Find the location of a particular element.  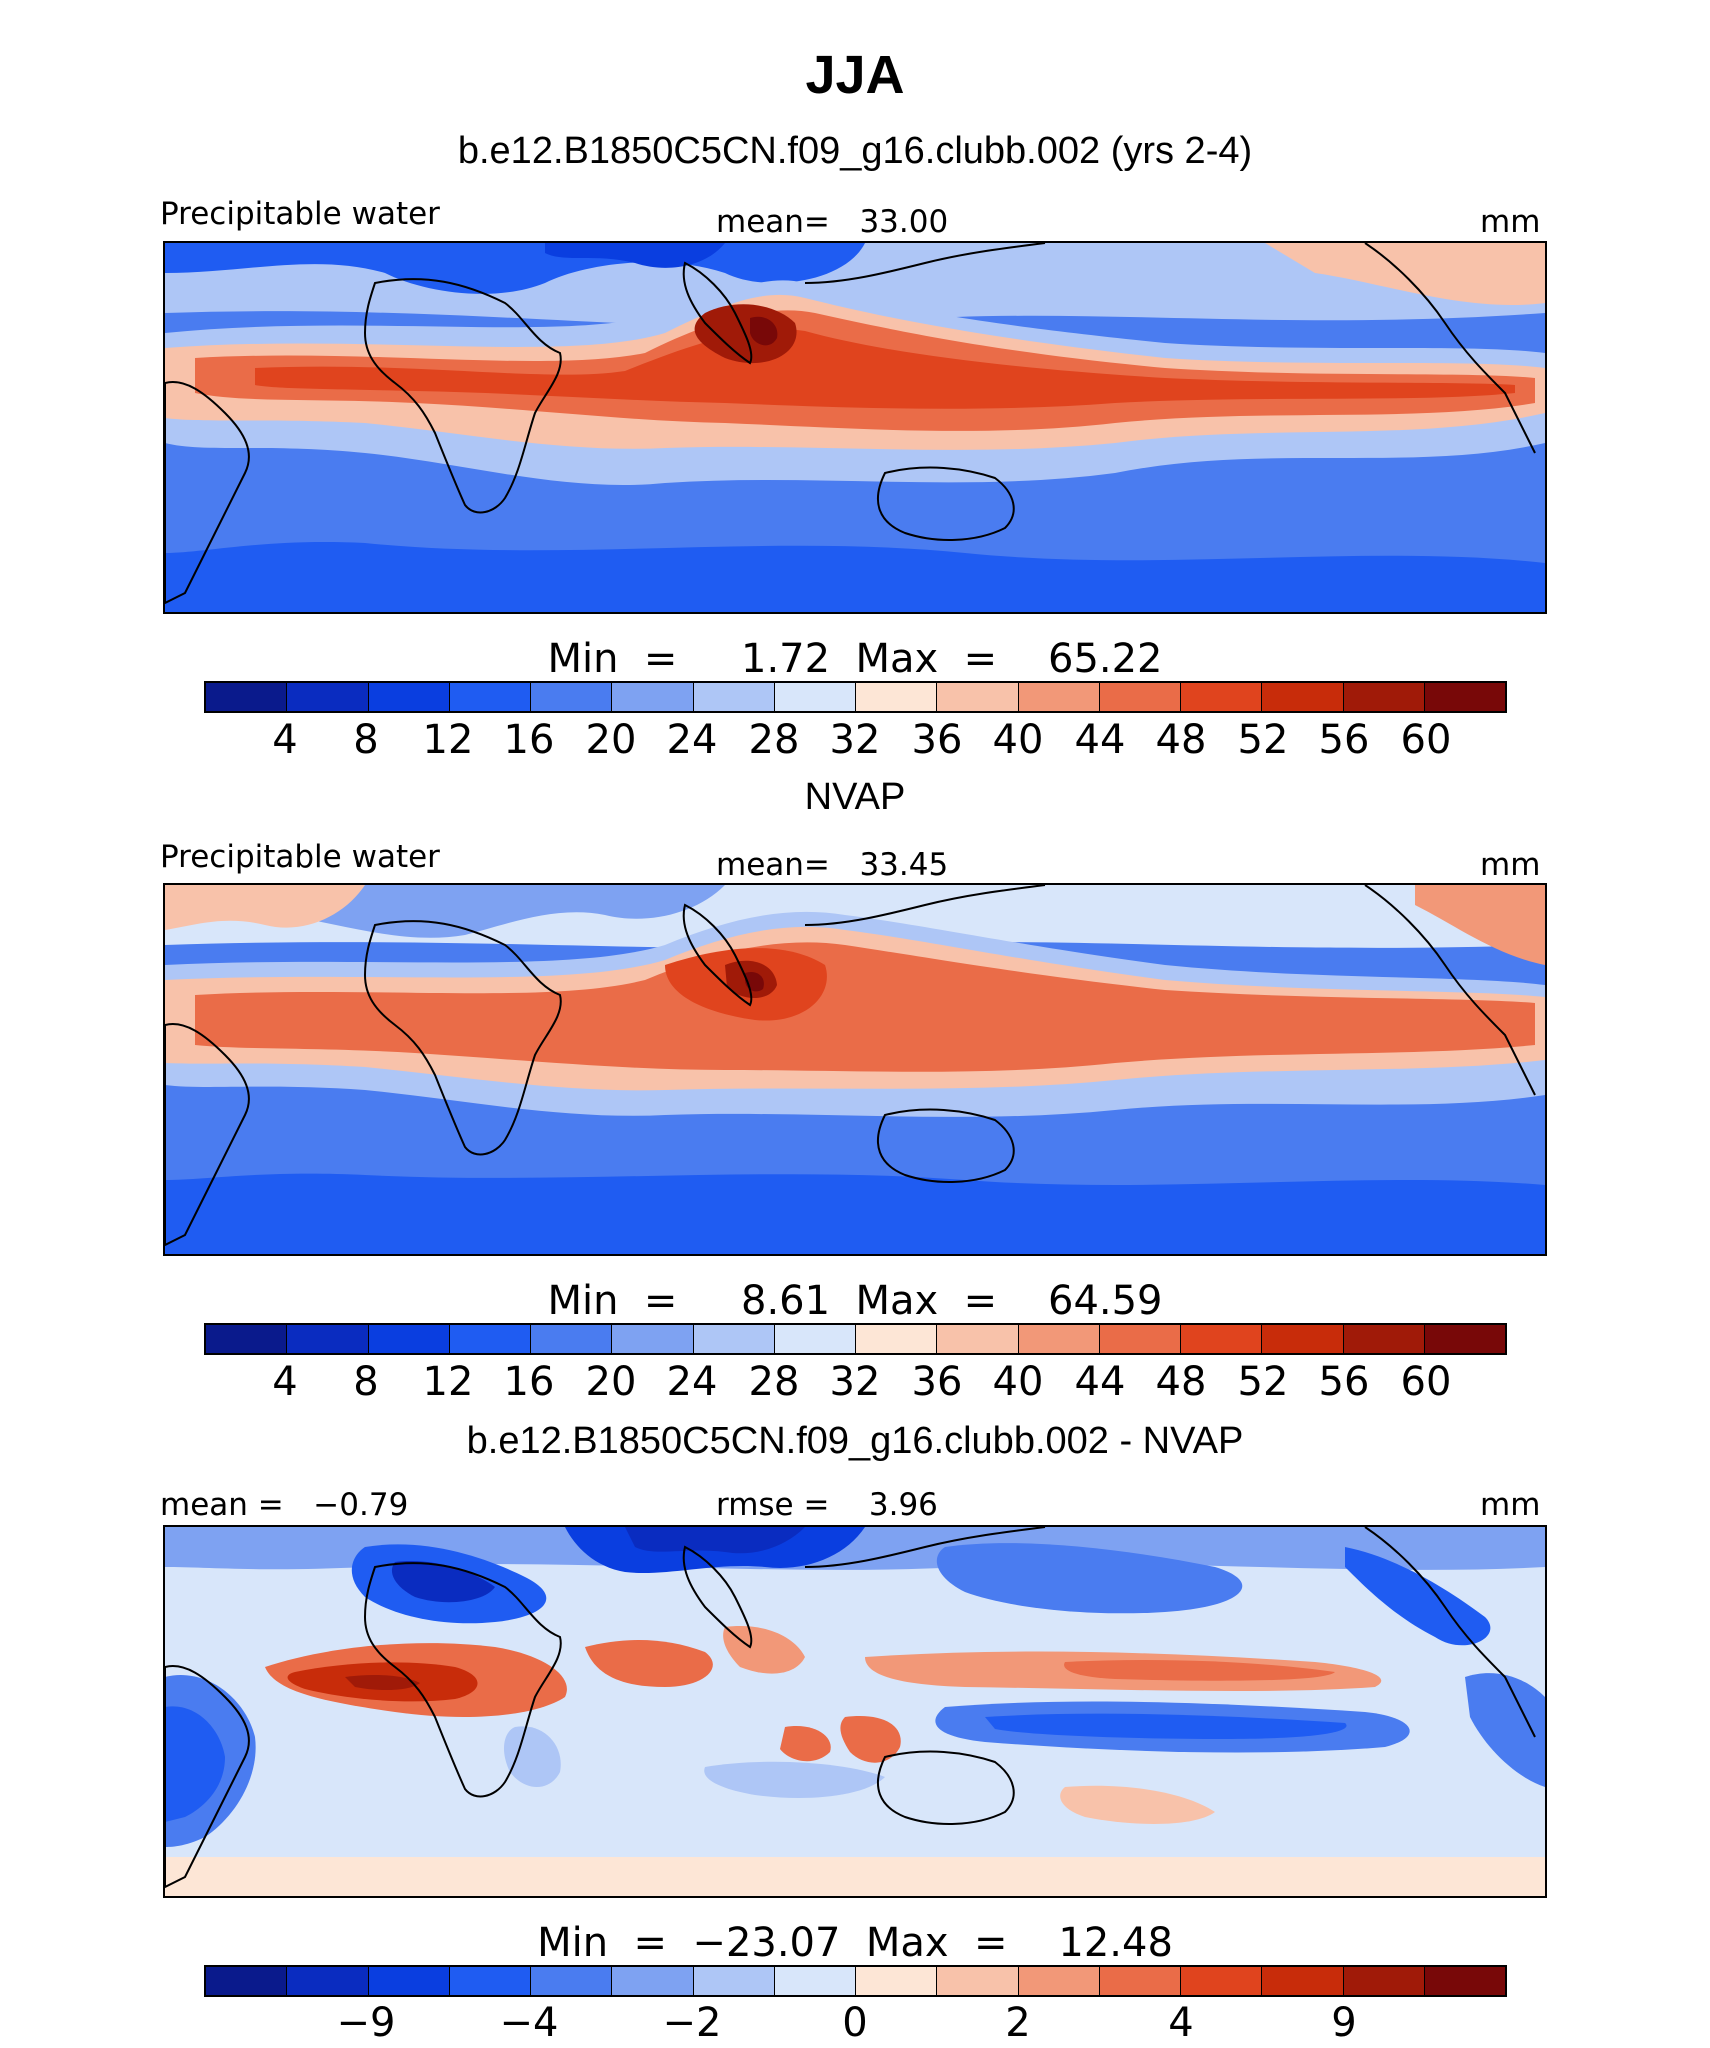

figure-title: JJA is located at coordinates (855, 75).